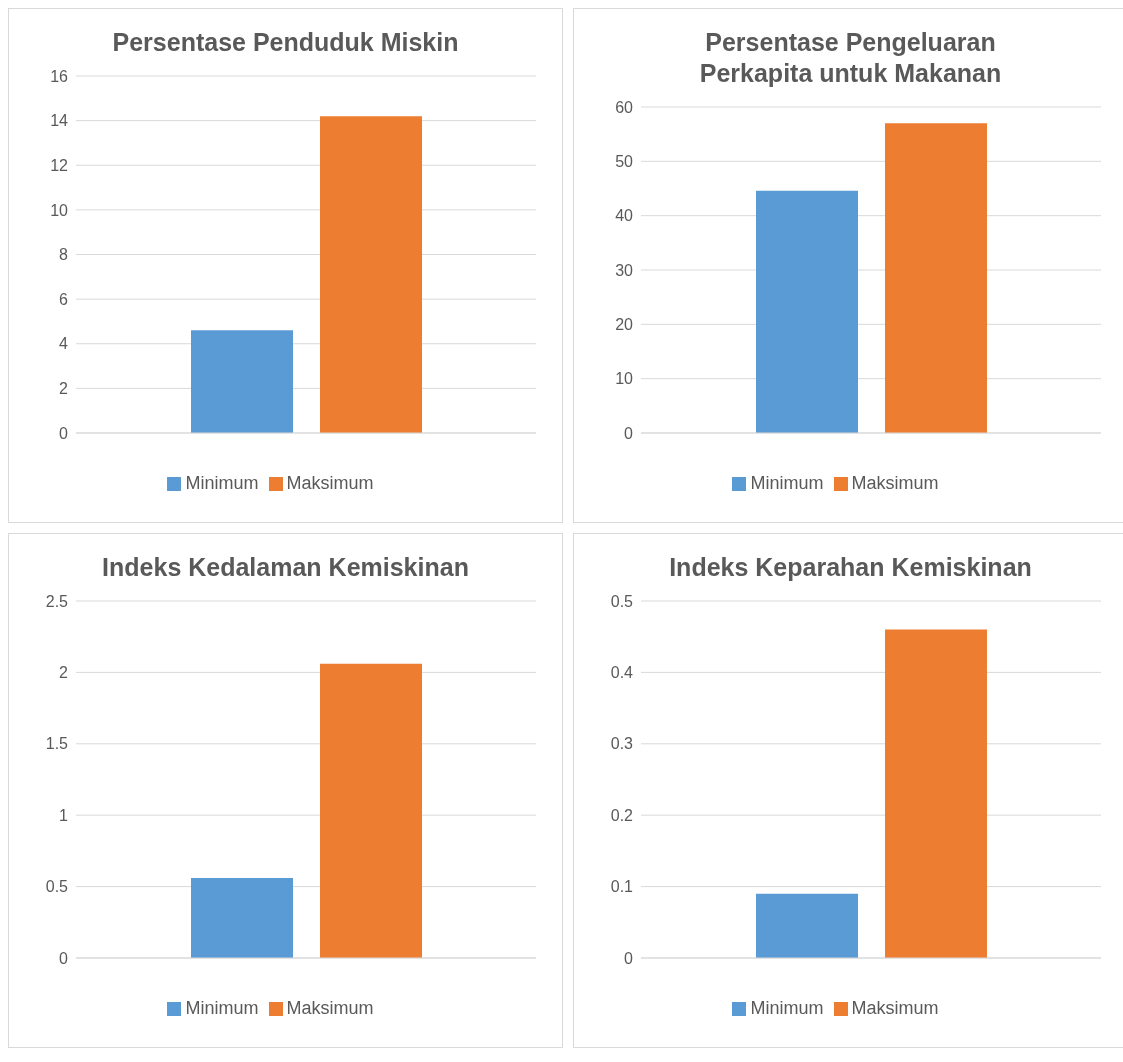 The width and height of the screenshot is (1123, 1062). I want to click on y-tick-label: 0.3, so click(621, 744).